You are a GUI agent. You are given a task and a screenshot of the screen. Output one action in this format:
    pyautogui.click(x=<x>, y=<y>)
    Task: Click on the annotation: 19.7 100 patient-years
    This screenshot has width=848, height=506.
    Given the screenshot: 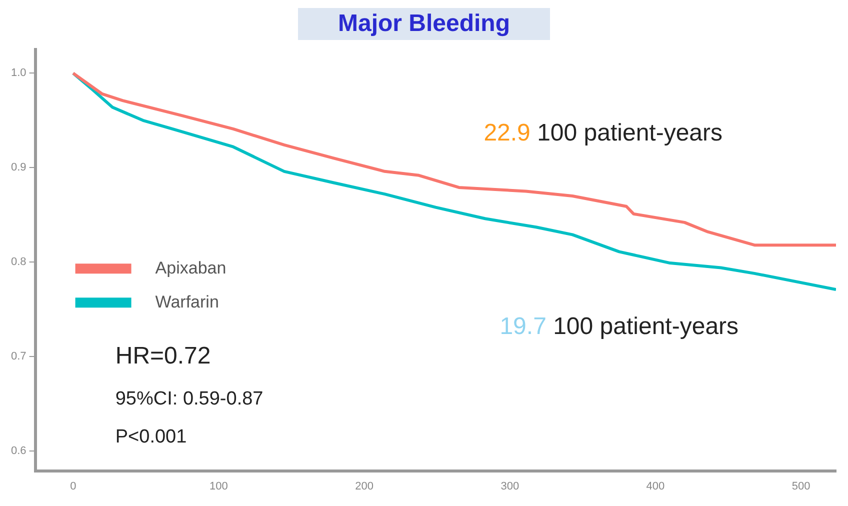 What is the action you would take?
    pyautogui.click(x=619, y=326)
    